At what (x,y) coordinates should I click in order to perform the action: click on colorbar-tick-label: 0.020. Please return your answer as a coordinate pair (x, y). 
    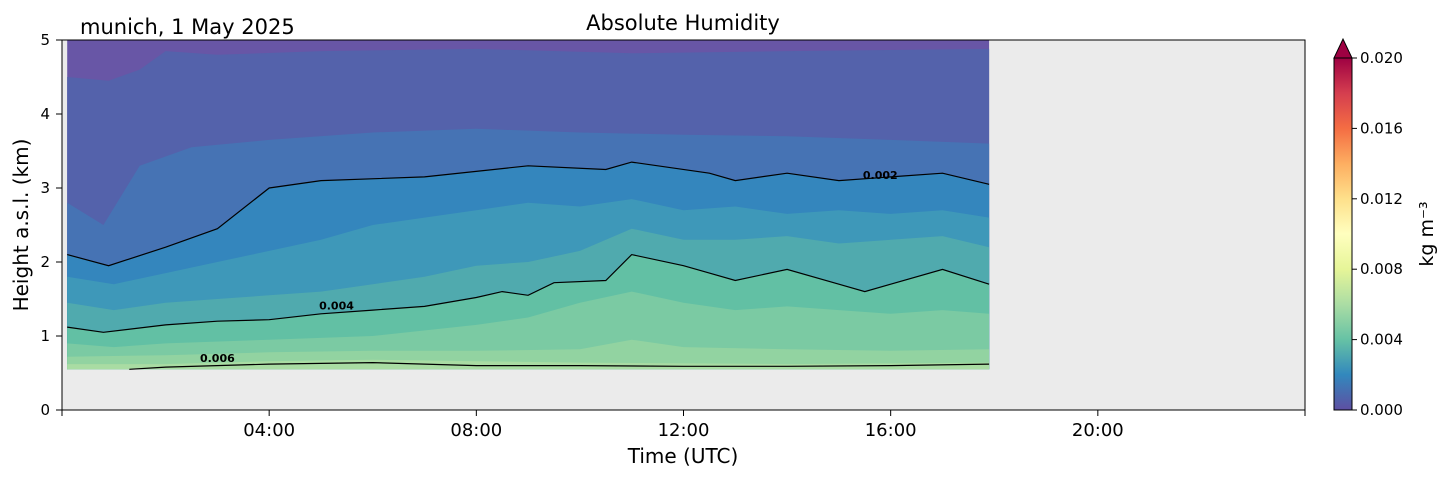
    Looking at the image, I should click on (1381, 58).